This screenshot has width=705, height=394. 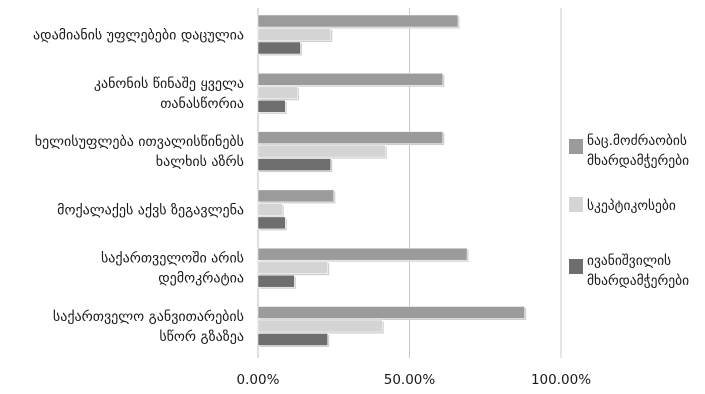 What do you see at coordinates (631, 206) in the screenshot?
I see `legend-label: სკეპტიკოსები` at bounding box center [631, 206].